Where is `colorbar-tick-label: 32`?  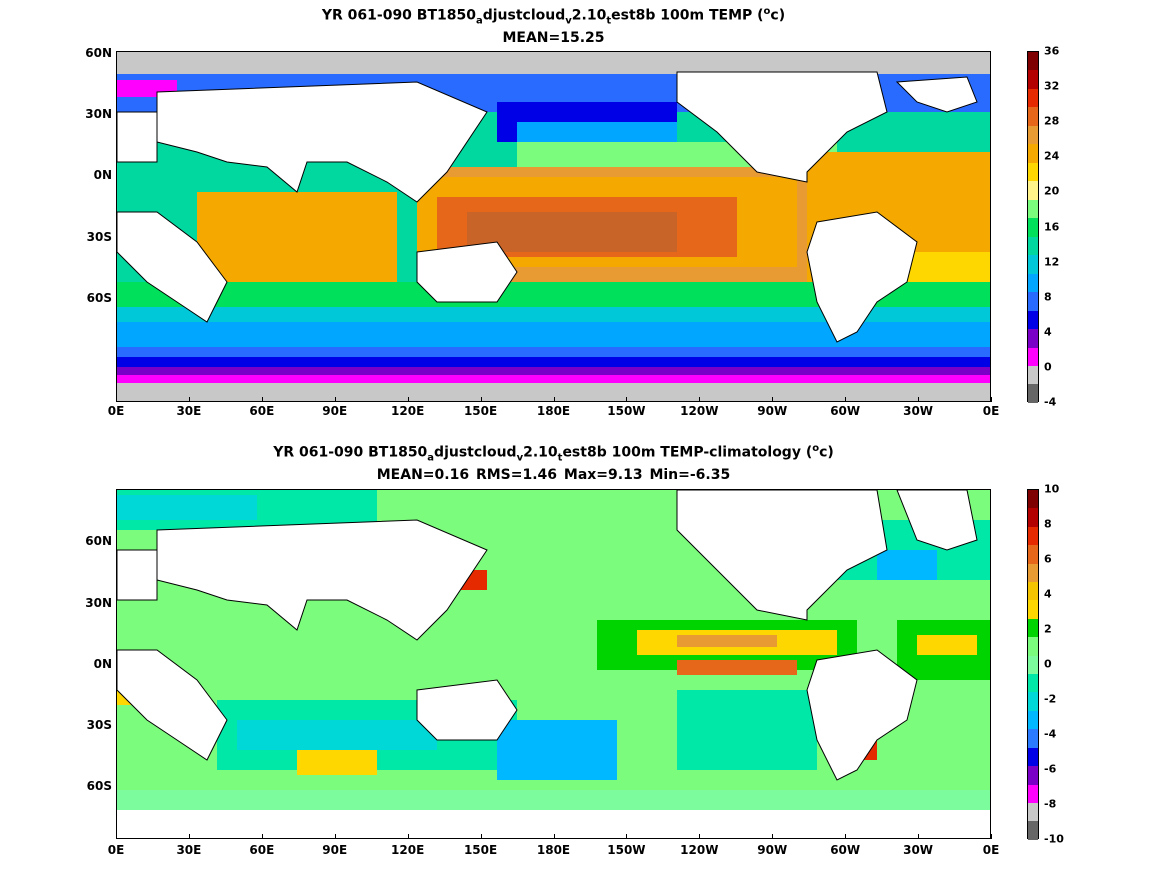 colorbar-tick-label: 32 is located at coordinates (1052, 86).